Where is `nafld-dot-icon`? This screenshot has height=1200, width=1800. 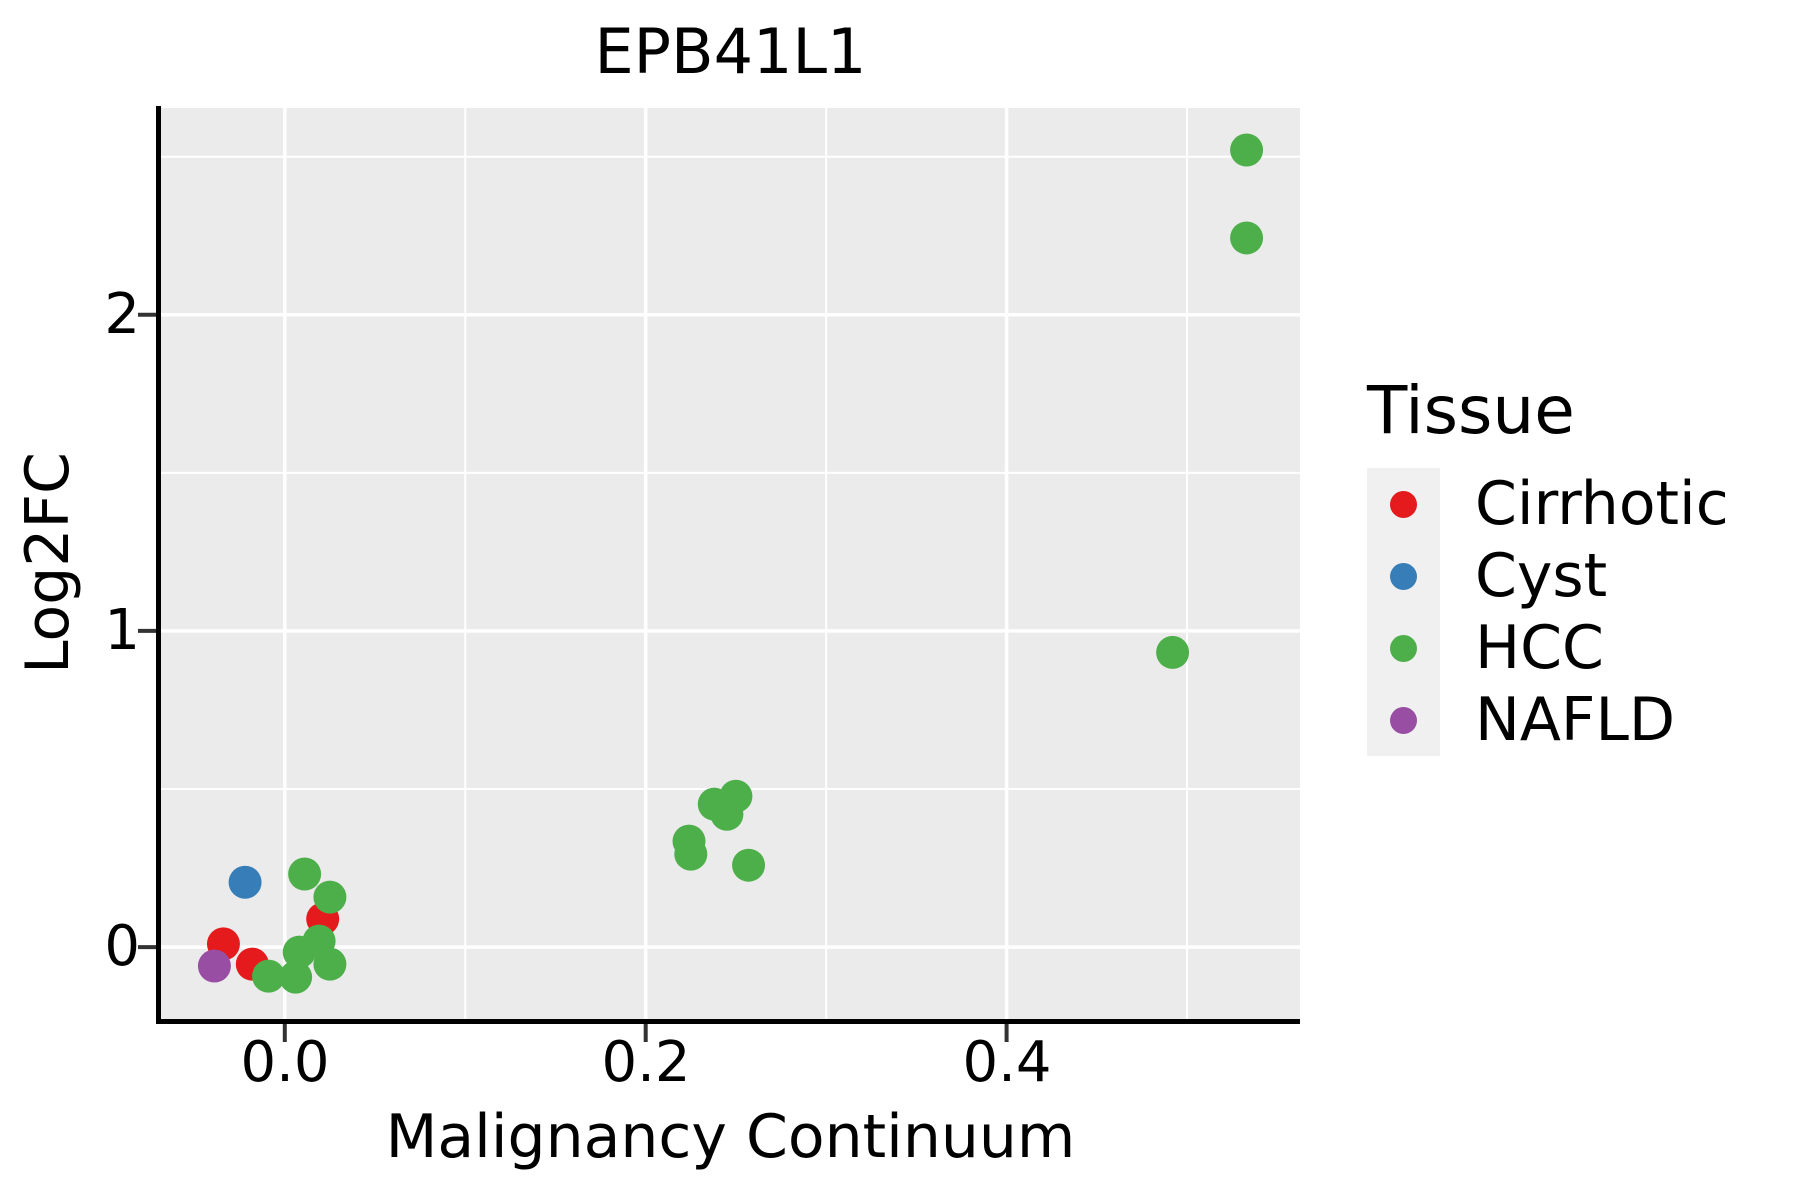 nafld-dot-icon is located at coordinates (1403, 720).